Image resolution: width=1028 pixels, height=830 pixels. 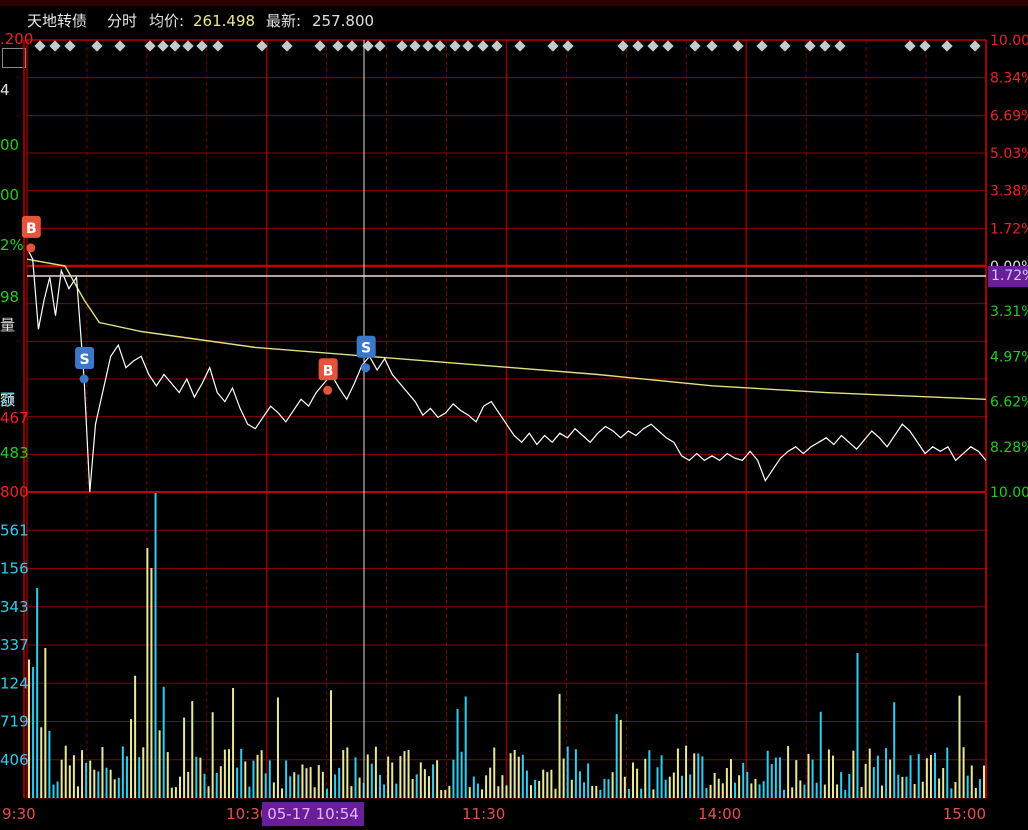 What do you see at coordinates (284, 21) in the screenshot?
I see `last-price-label: 最新:` at bounding box center [284, 21].